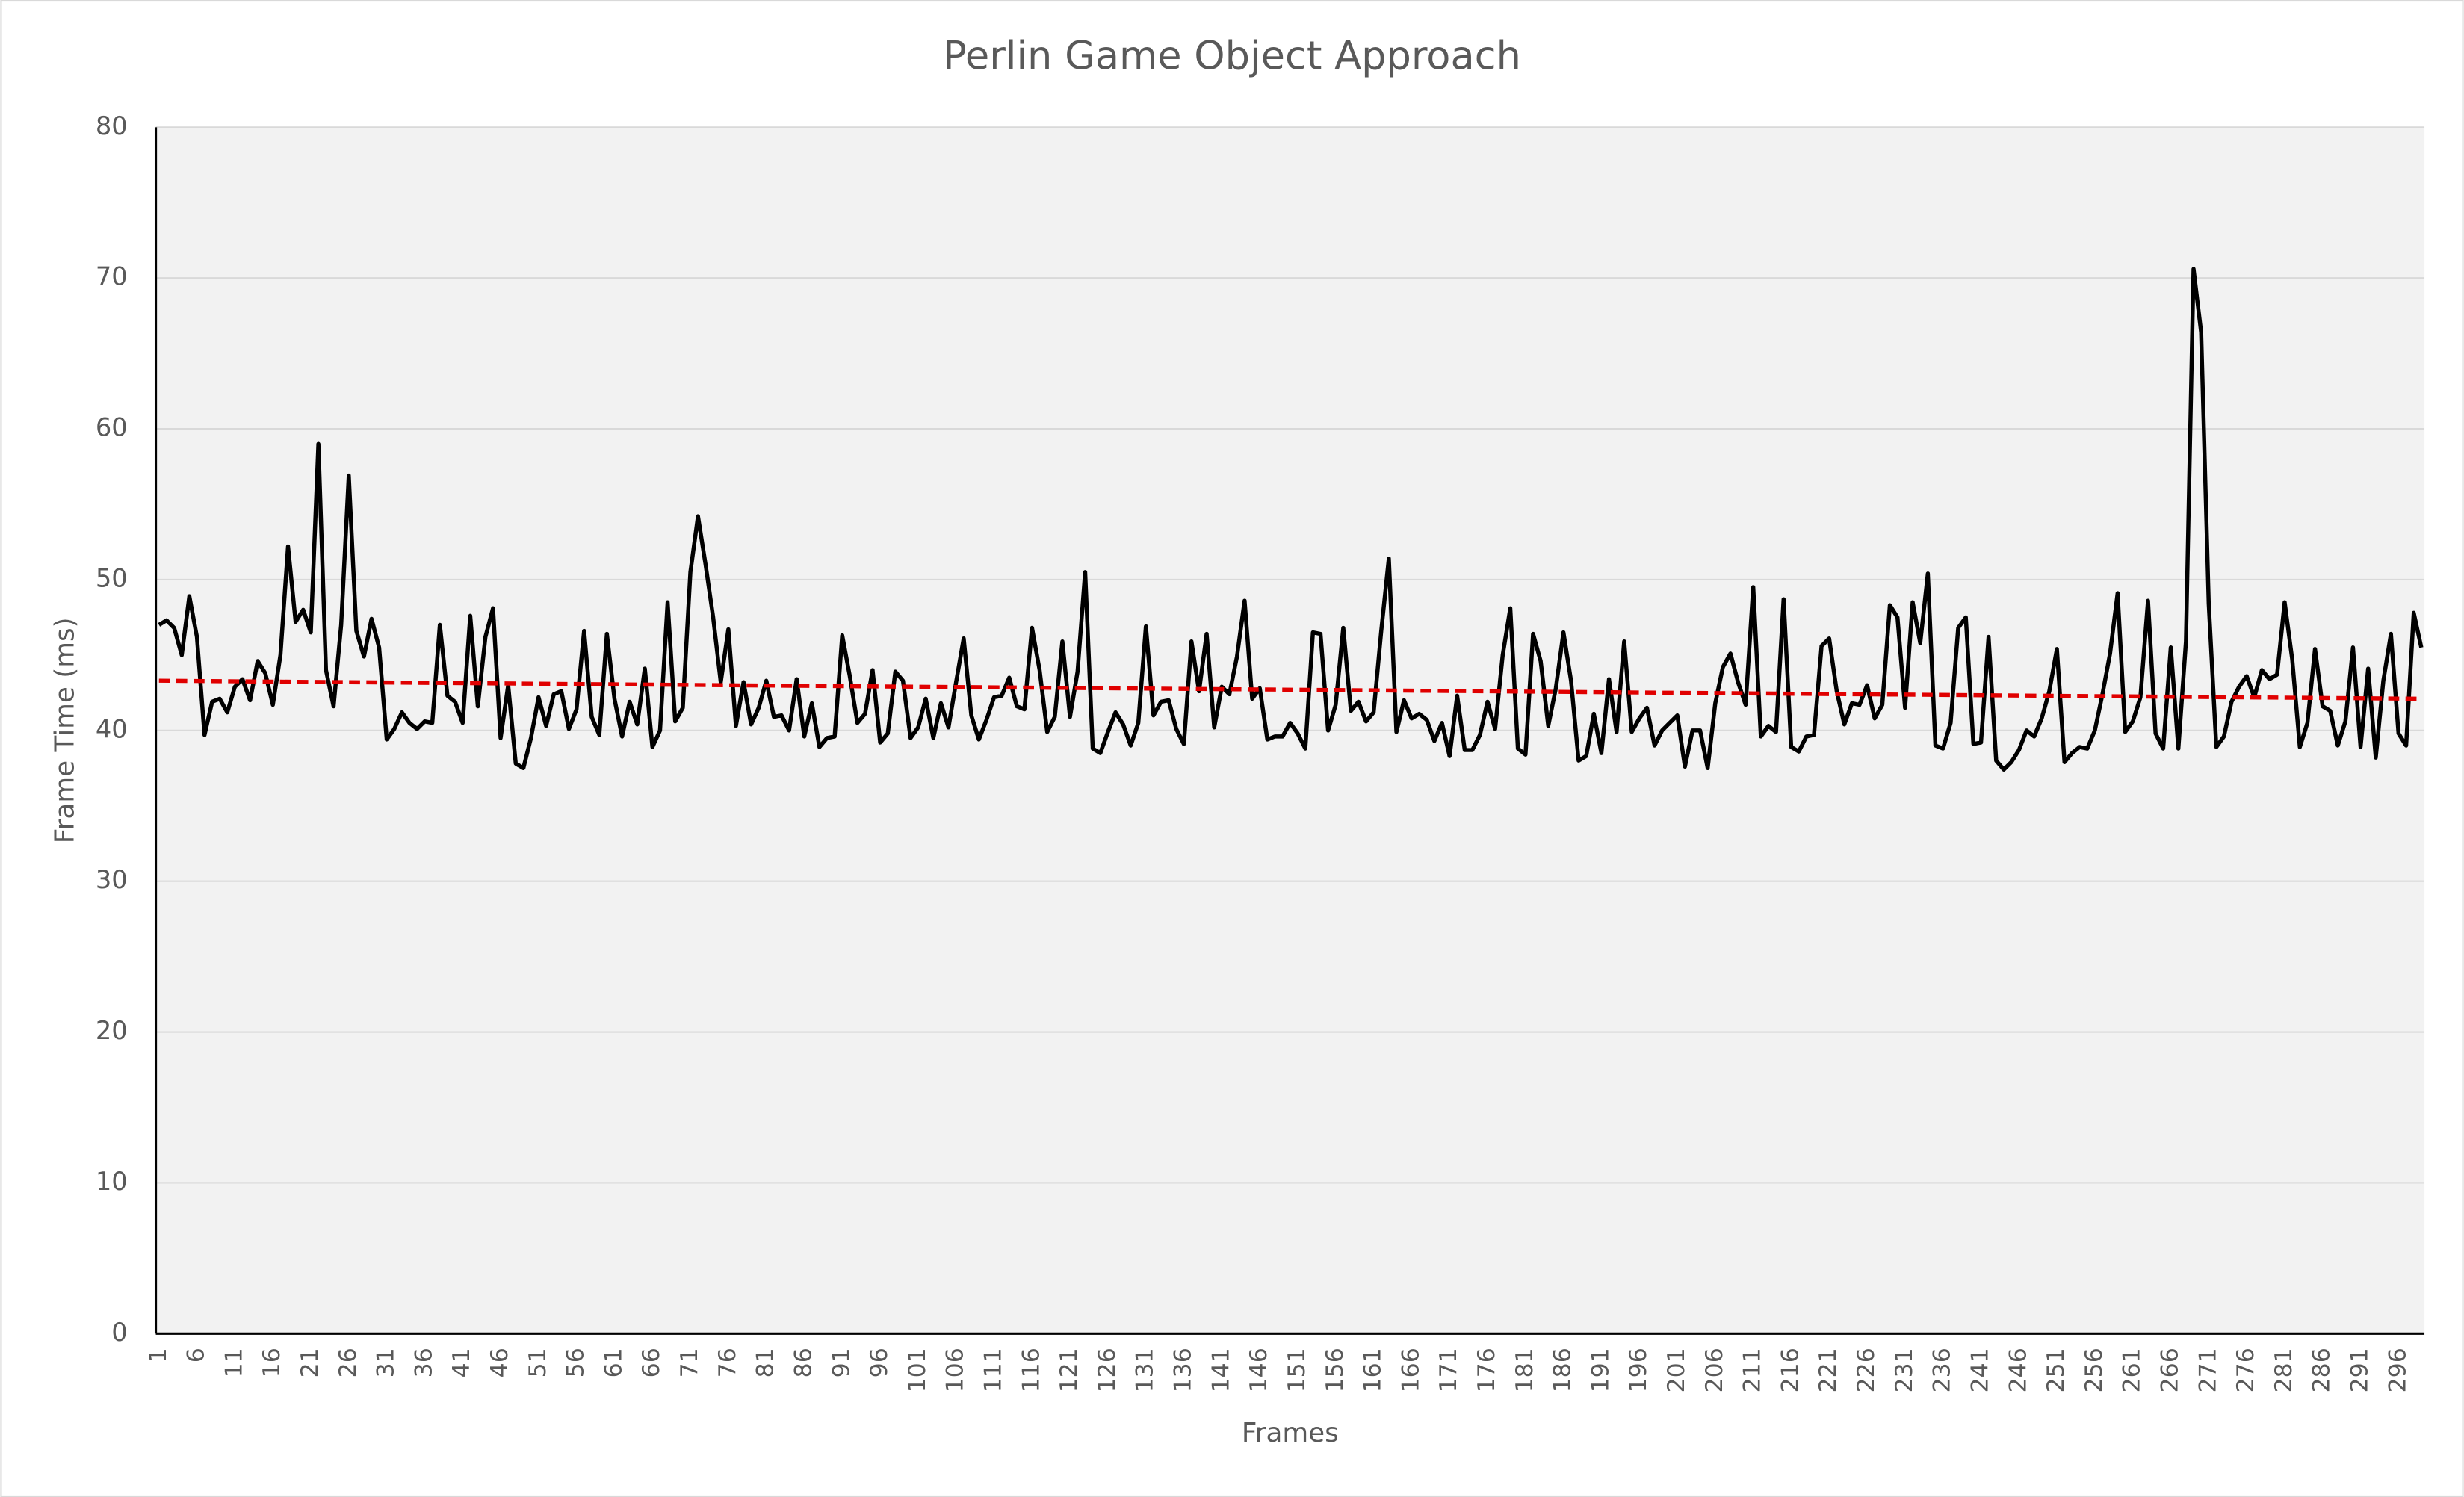 The height and width of the screenshot is (1497, 2464). Describe the element at coordinates (1258, 1370) in the screenshot. I see `x-tick-label: 146` at that location.